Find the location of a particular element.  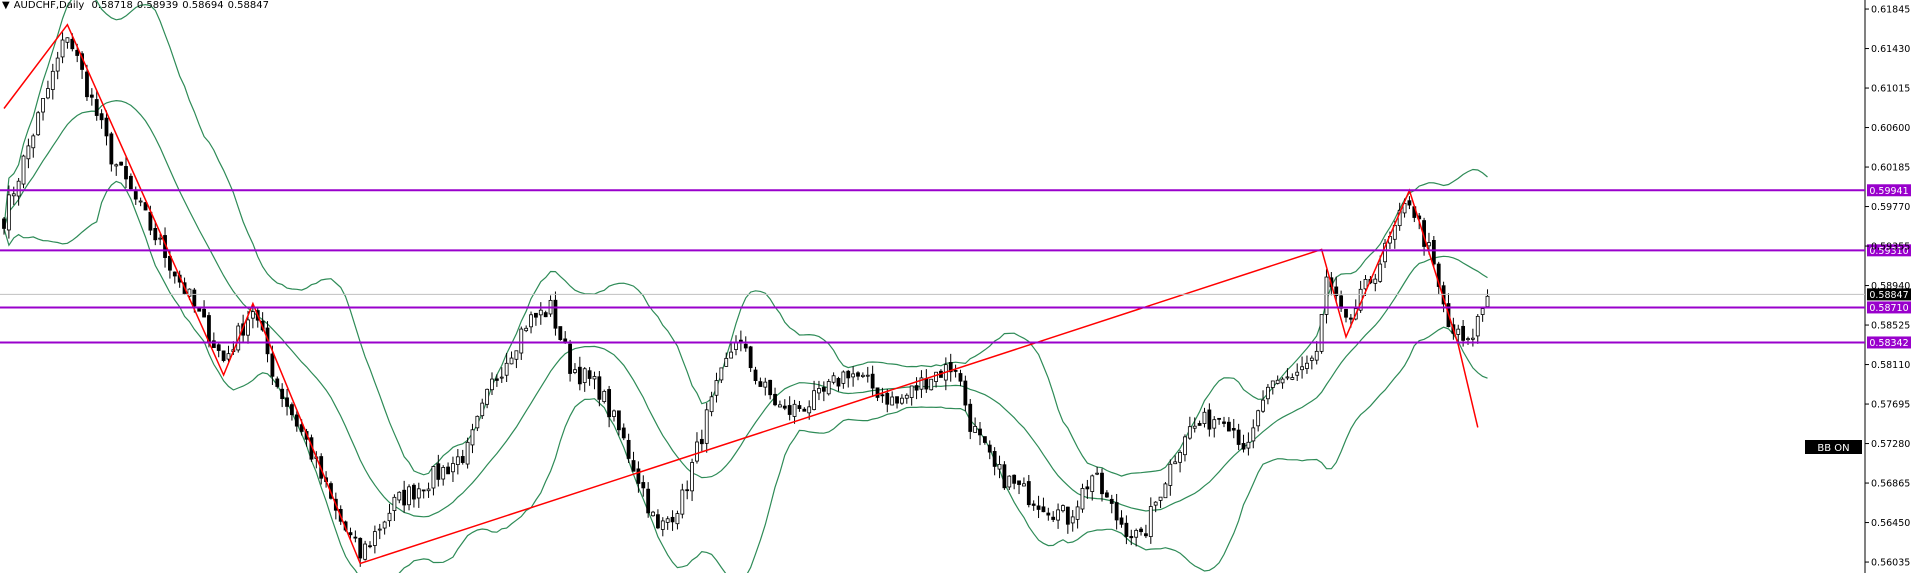

level-price-label: 0.58342 is located at coordinates (1888, 343).